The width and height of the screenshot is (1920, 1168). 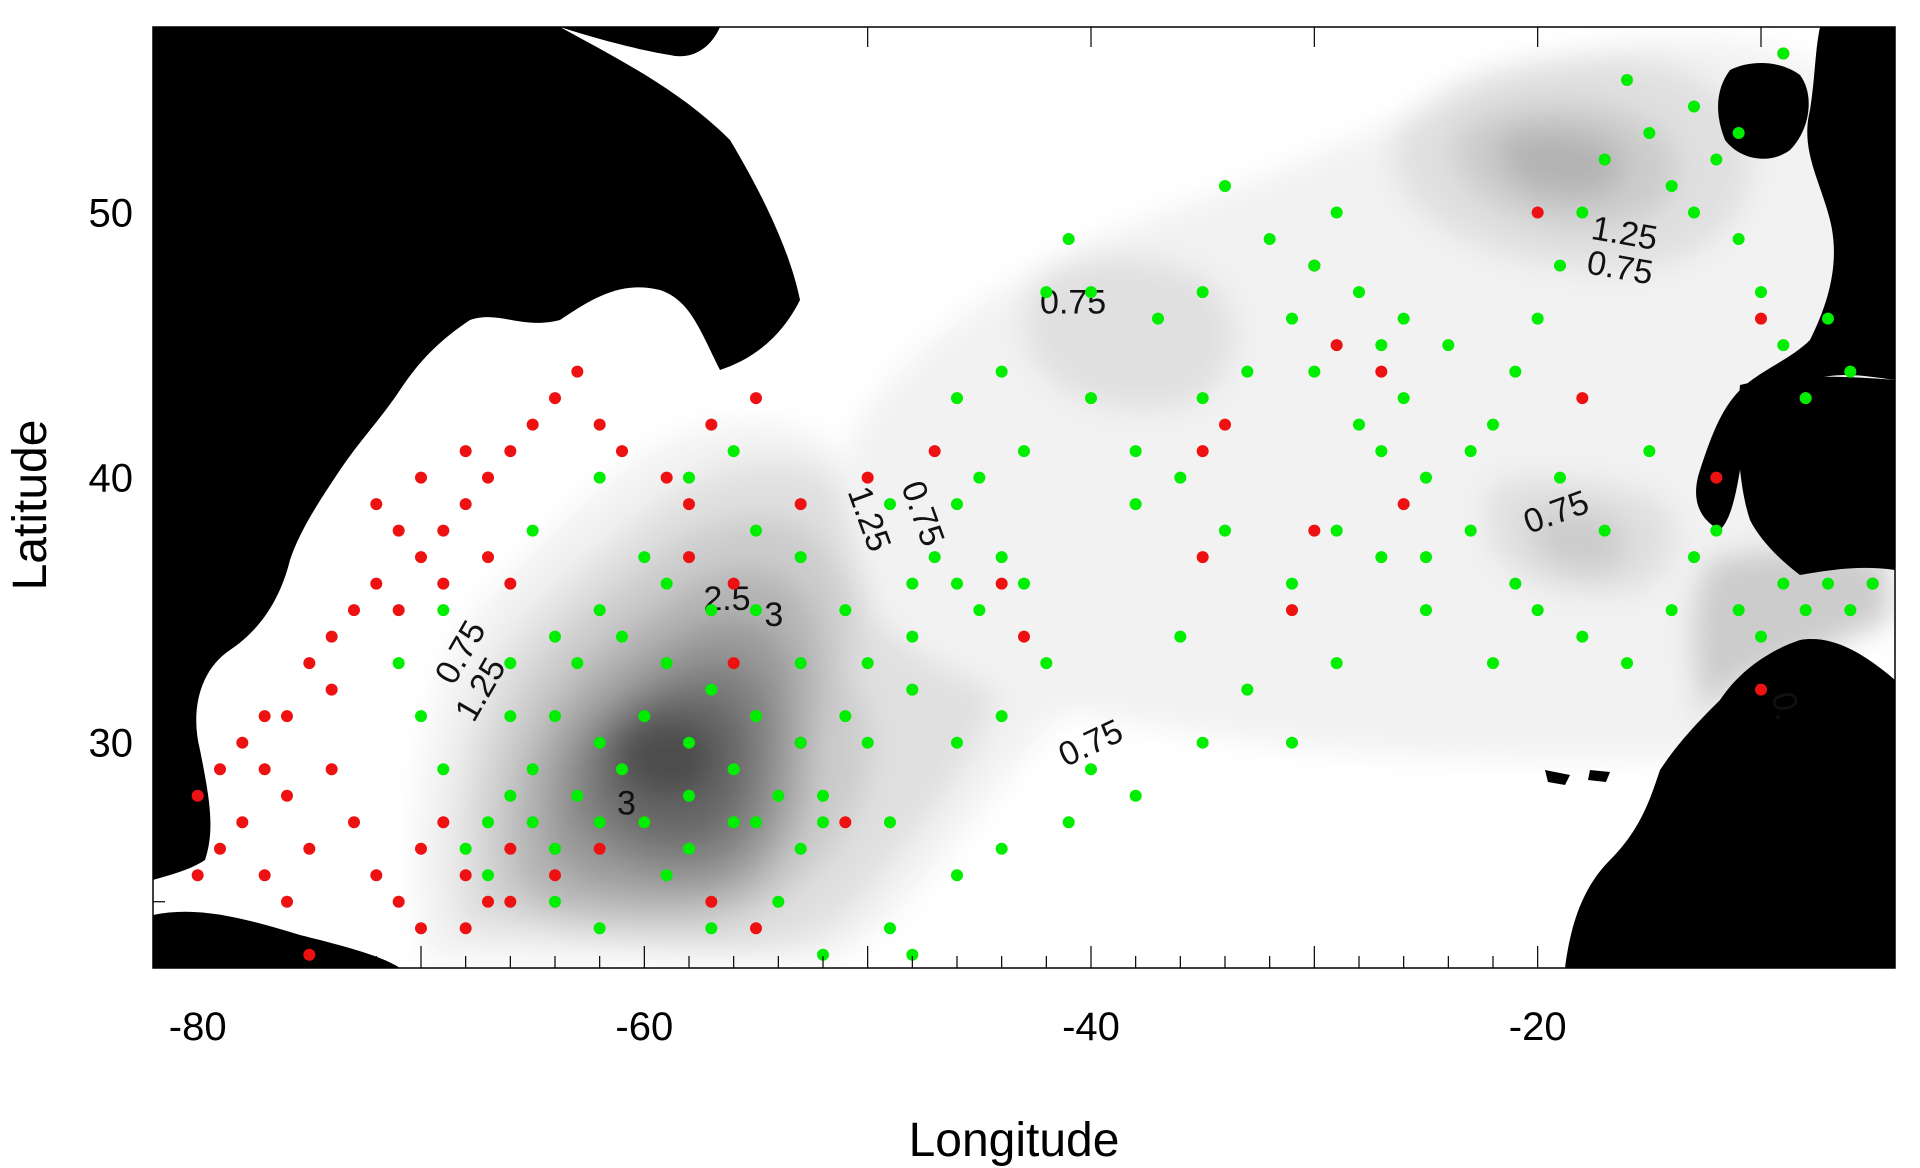 I want to click on y-axis-title: Latitude, so click(x=30, y=505).